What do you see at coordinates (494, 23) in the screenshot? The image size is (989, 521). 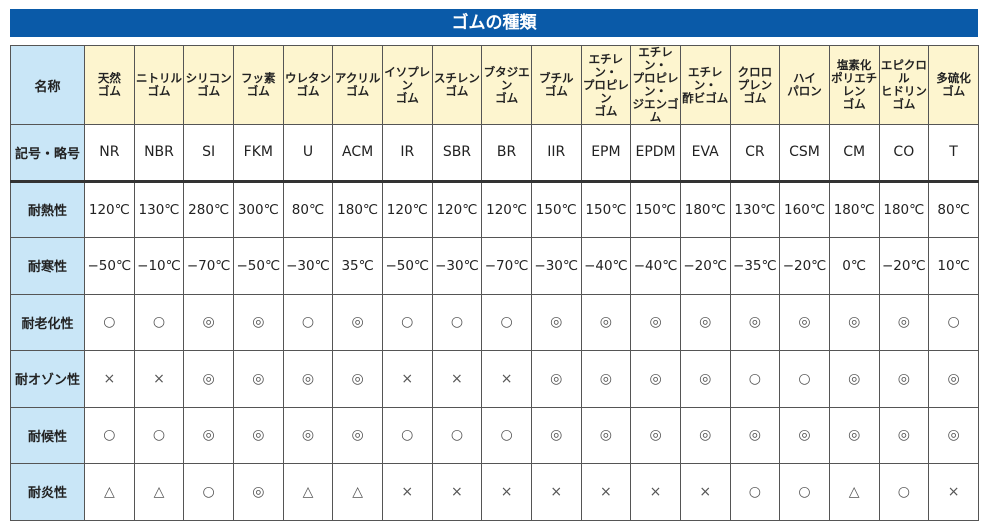 I see `page-title: ゴムの種類` at bounding box center [494, 23].